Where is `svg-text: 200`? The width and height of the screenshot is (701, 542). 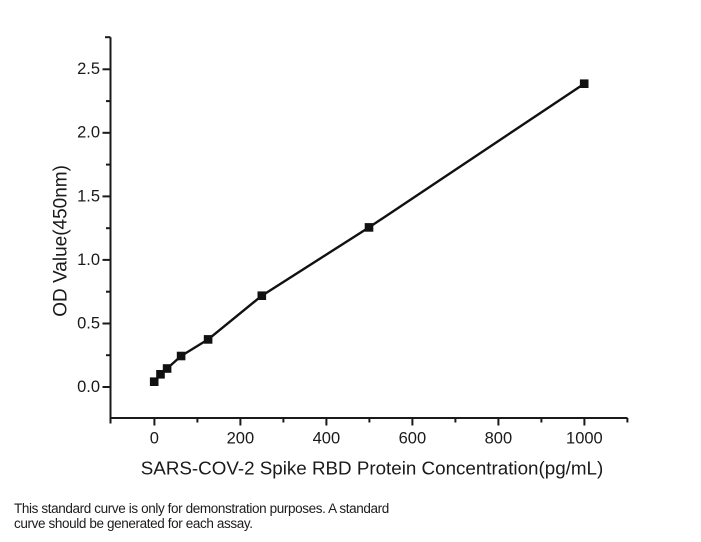 svg-text: 200 is located at coordinates (241, 439).